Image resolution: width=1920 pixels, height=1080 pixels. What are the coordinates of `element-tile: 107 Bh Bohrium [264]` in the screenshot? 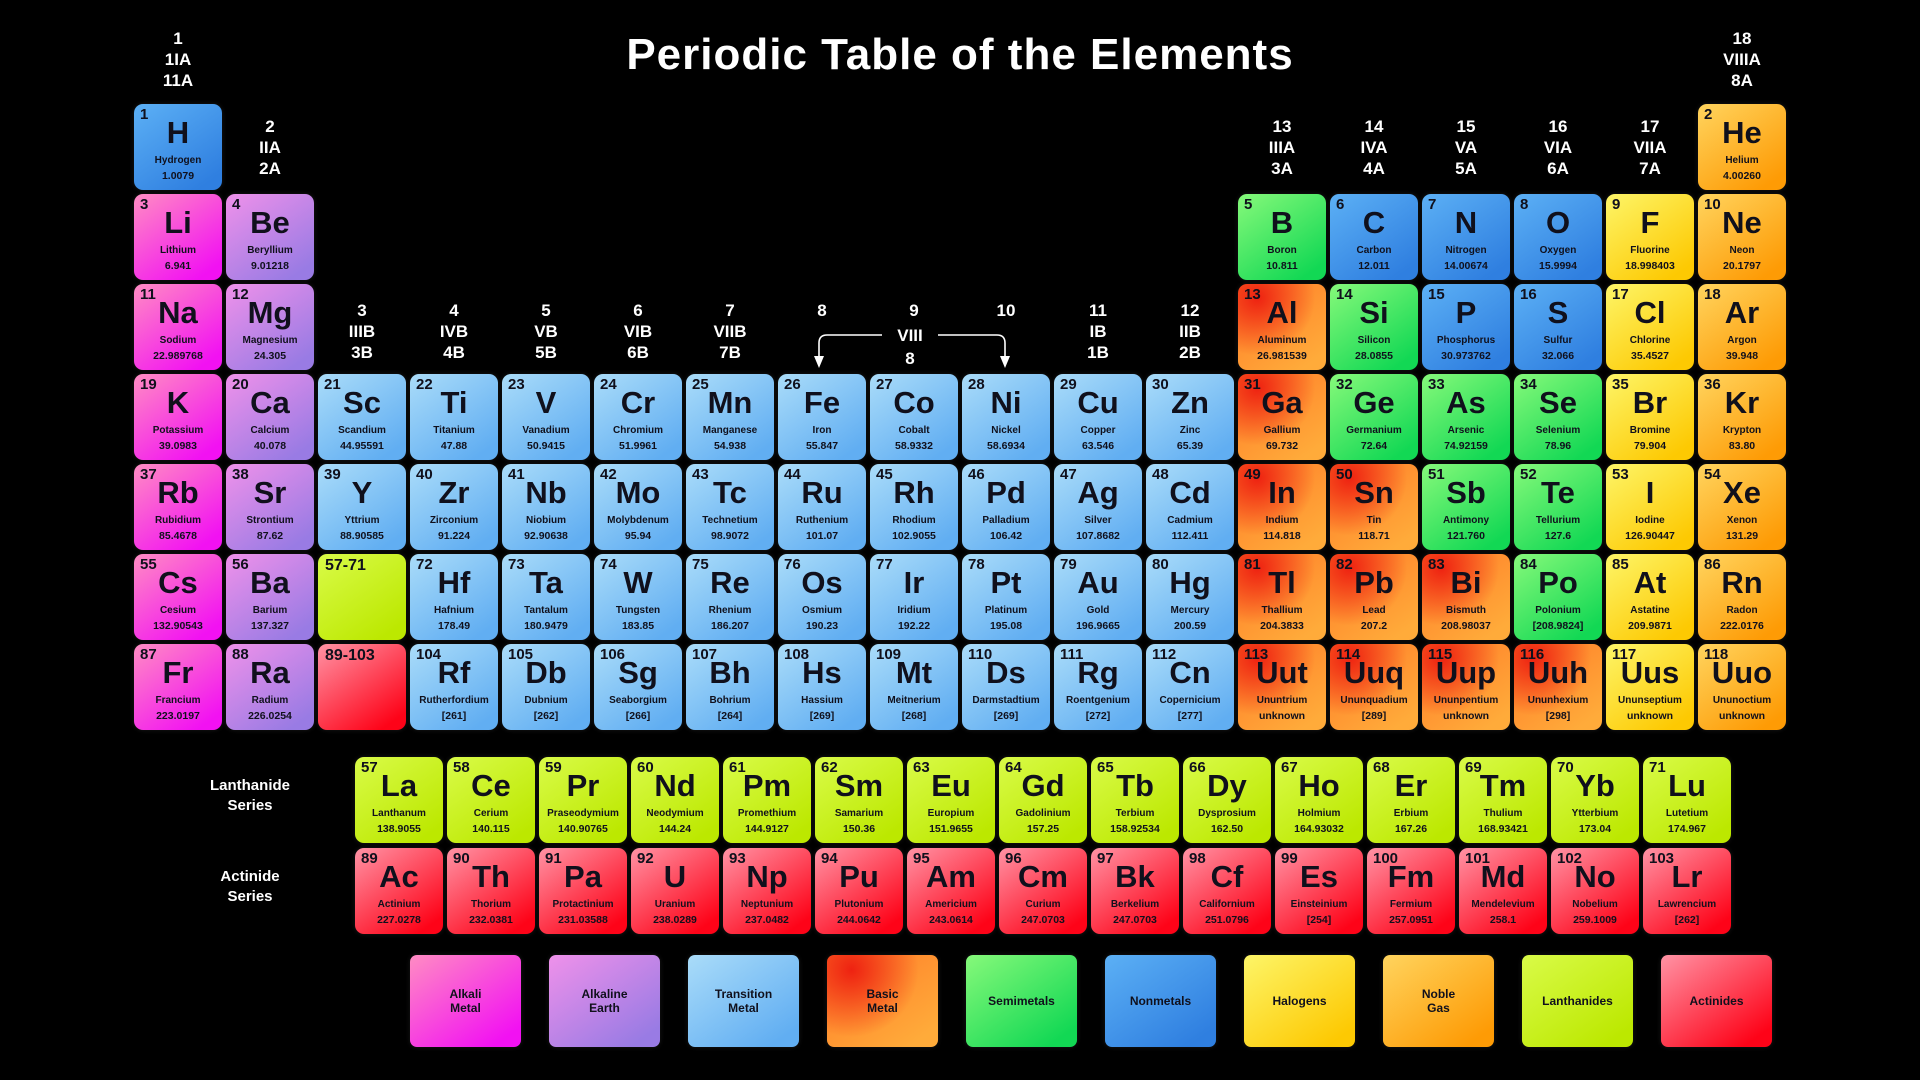 It's located at (730, 687).